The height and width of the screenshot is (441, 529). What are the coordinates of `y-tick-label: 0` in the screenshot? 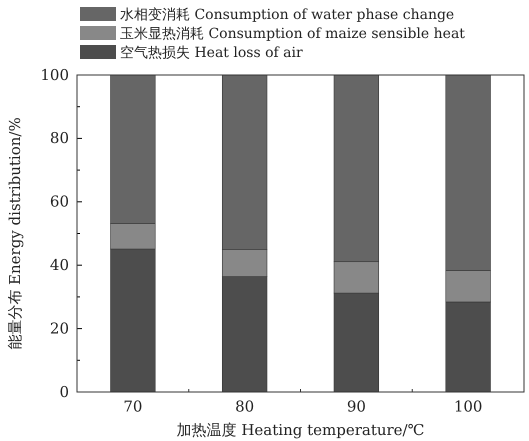 It's located at (64, 391).